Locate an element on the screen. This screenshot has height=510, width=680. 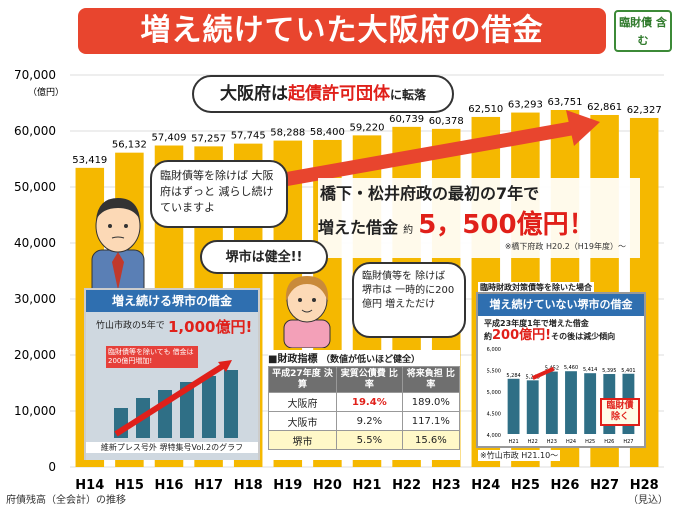
inset-right-yaku: 約 is located at coordinates (488, 336).